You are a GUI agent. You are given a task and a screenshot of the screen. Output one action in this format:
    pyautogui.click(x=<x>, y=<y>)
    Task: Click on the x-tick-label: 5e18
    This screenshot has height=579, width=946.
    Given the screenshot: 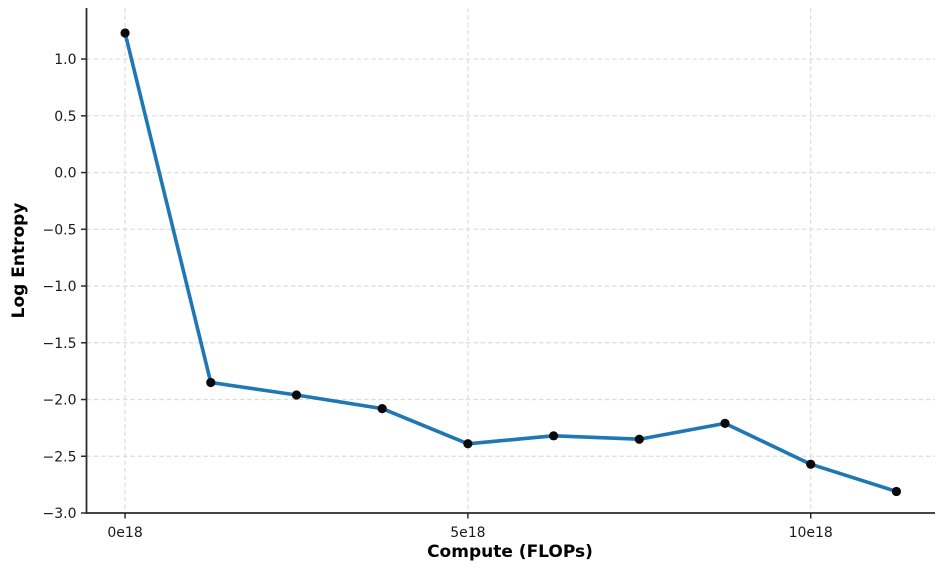 What is the action you would take?
    pyautogui.click(x=467, y=533)
    